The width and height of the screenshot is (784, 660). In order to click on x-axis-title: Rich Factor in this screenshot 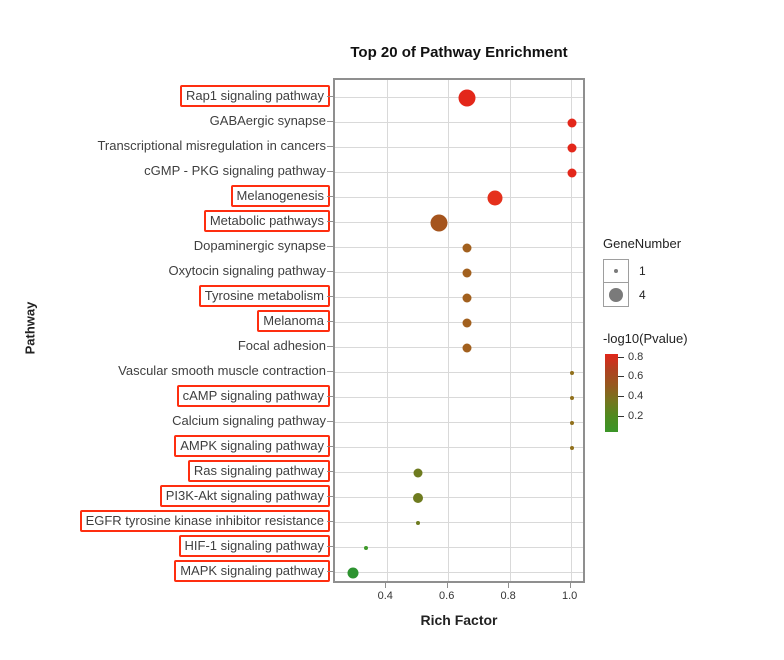, I will do `click(459, 620)`.